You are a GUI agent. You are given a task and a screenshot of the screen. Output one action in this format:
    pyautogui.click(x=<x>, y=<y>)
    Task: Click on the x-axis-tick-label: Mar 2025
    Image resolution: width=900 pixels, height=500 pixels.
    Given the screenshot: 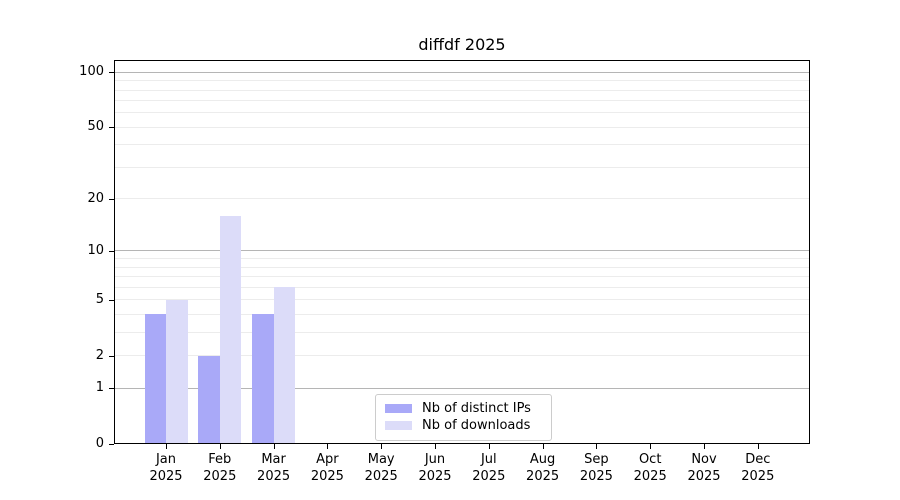 What is the action you would take?
    pyautogui.click(x=274, y=468)
    